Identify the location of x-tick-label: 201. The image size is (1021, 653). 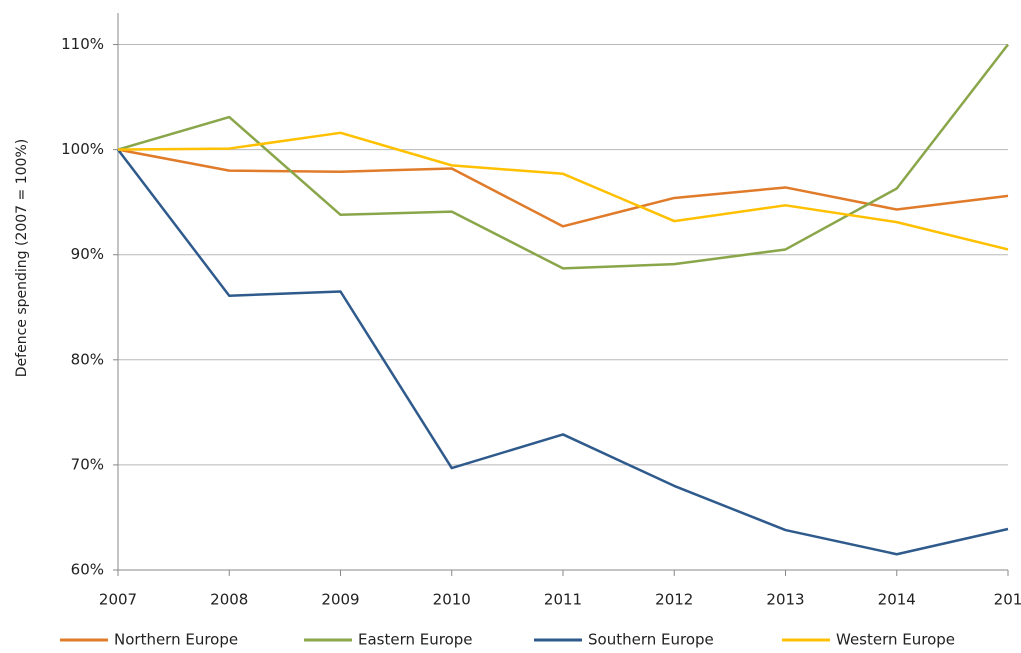
(1007, 600).